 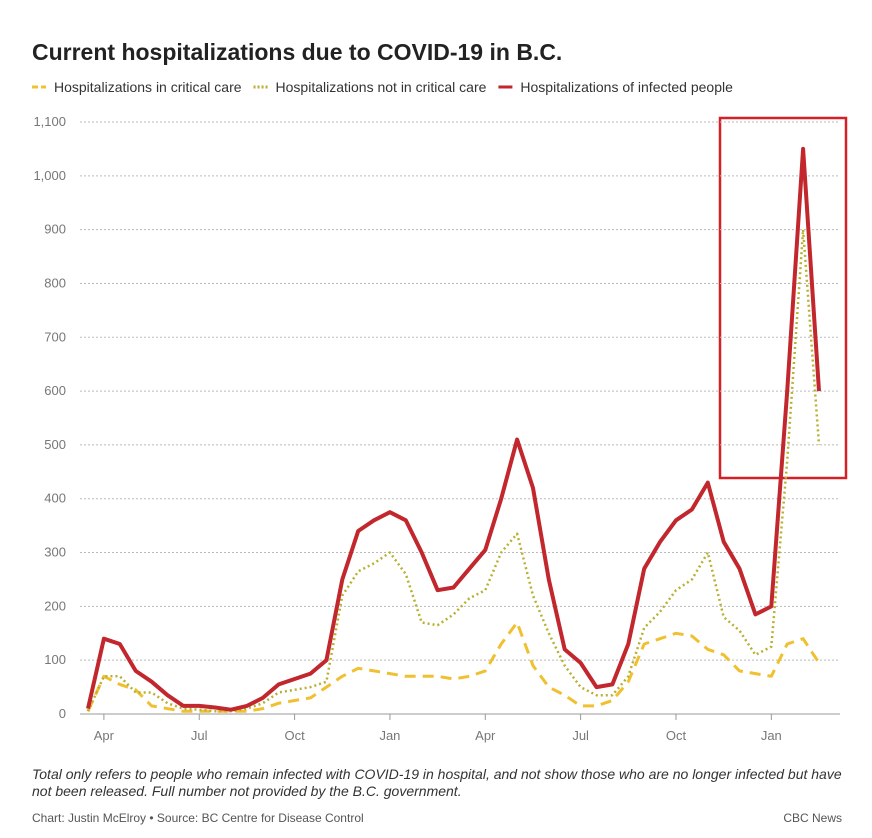 I want to click on legend-label: Hospitalizations not in critical care, so click(x=381, y=87).